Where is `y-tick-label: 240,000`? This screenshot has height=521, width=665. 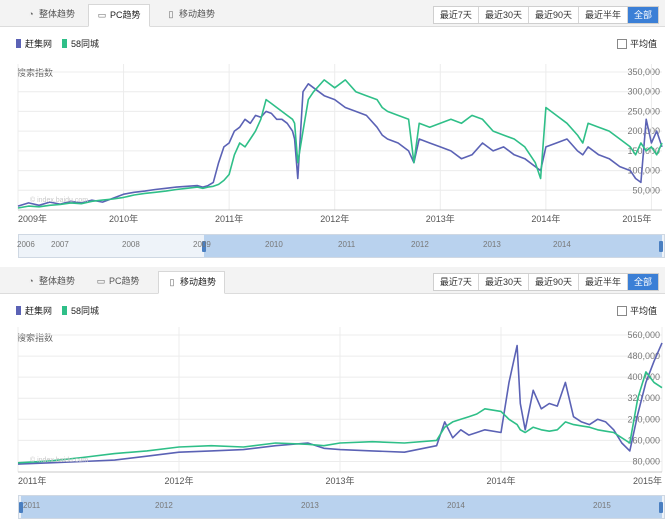
y-tick-label: 240,000 is located at coordinates (643, 419).